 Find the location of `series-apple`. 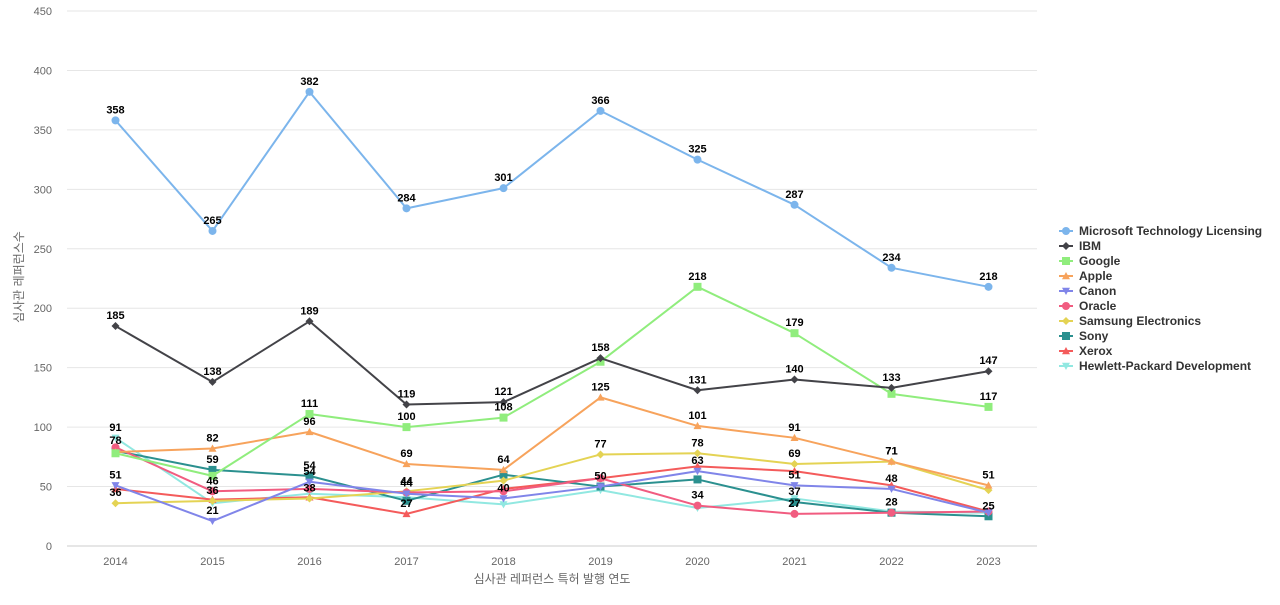

series-apple is located at coordinates (552, 441).